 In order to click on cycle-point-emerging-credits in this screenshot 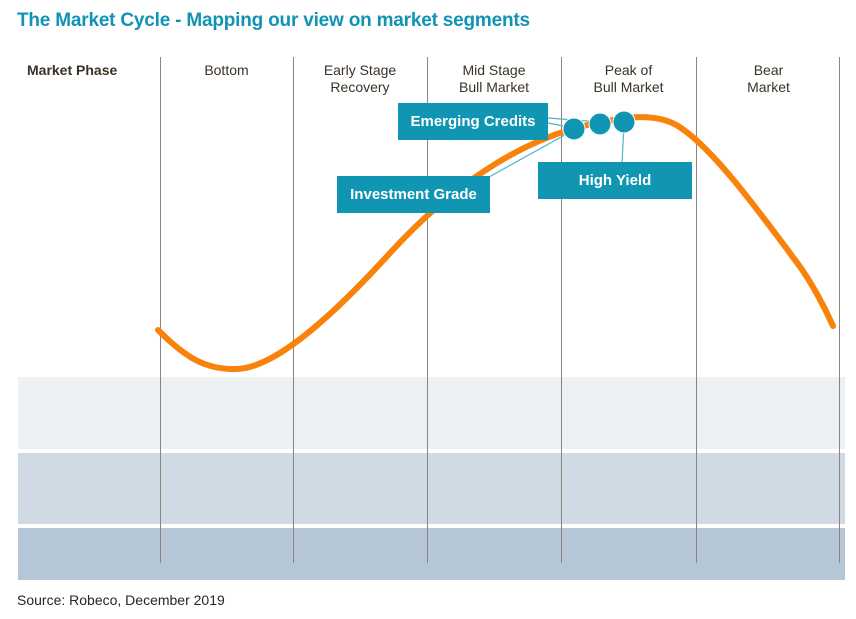, I will do `click(600, 124)`.